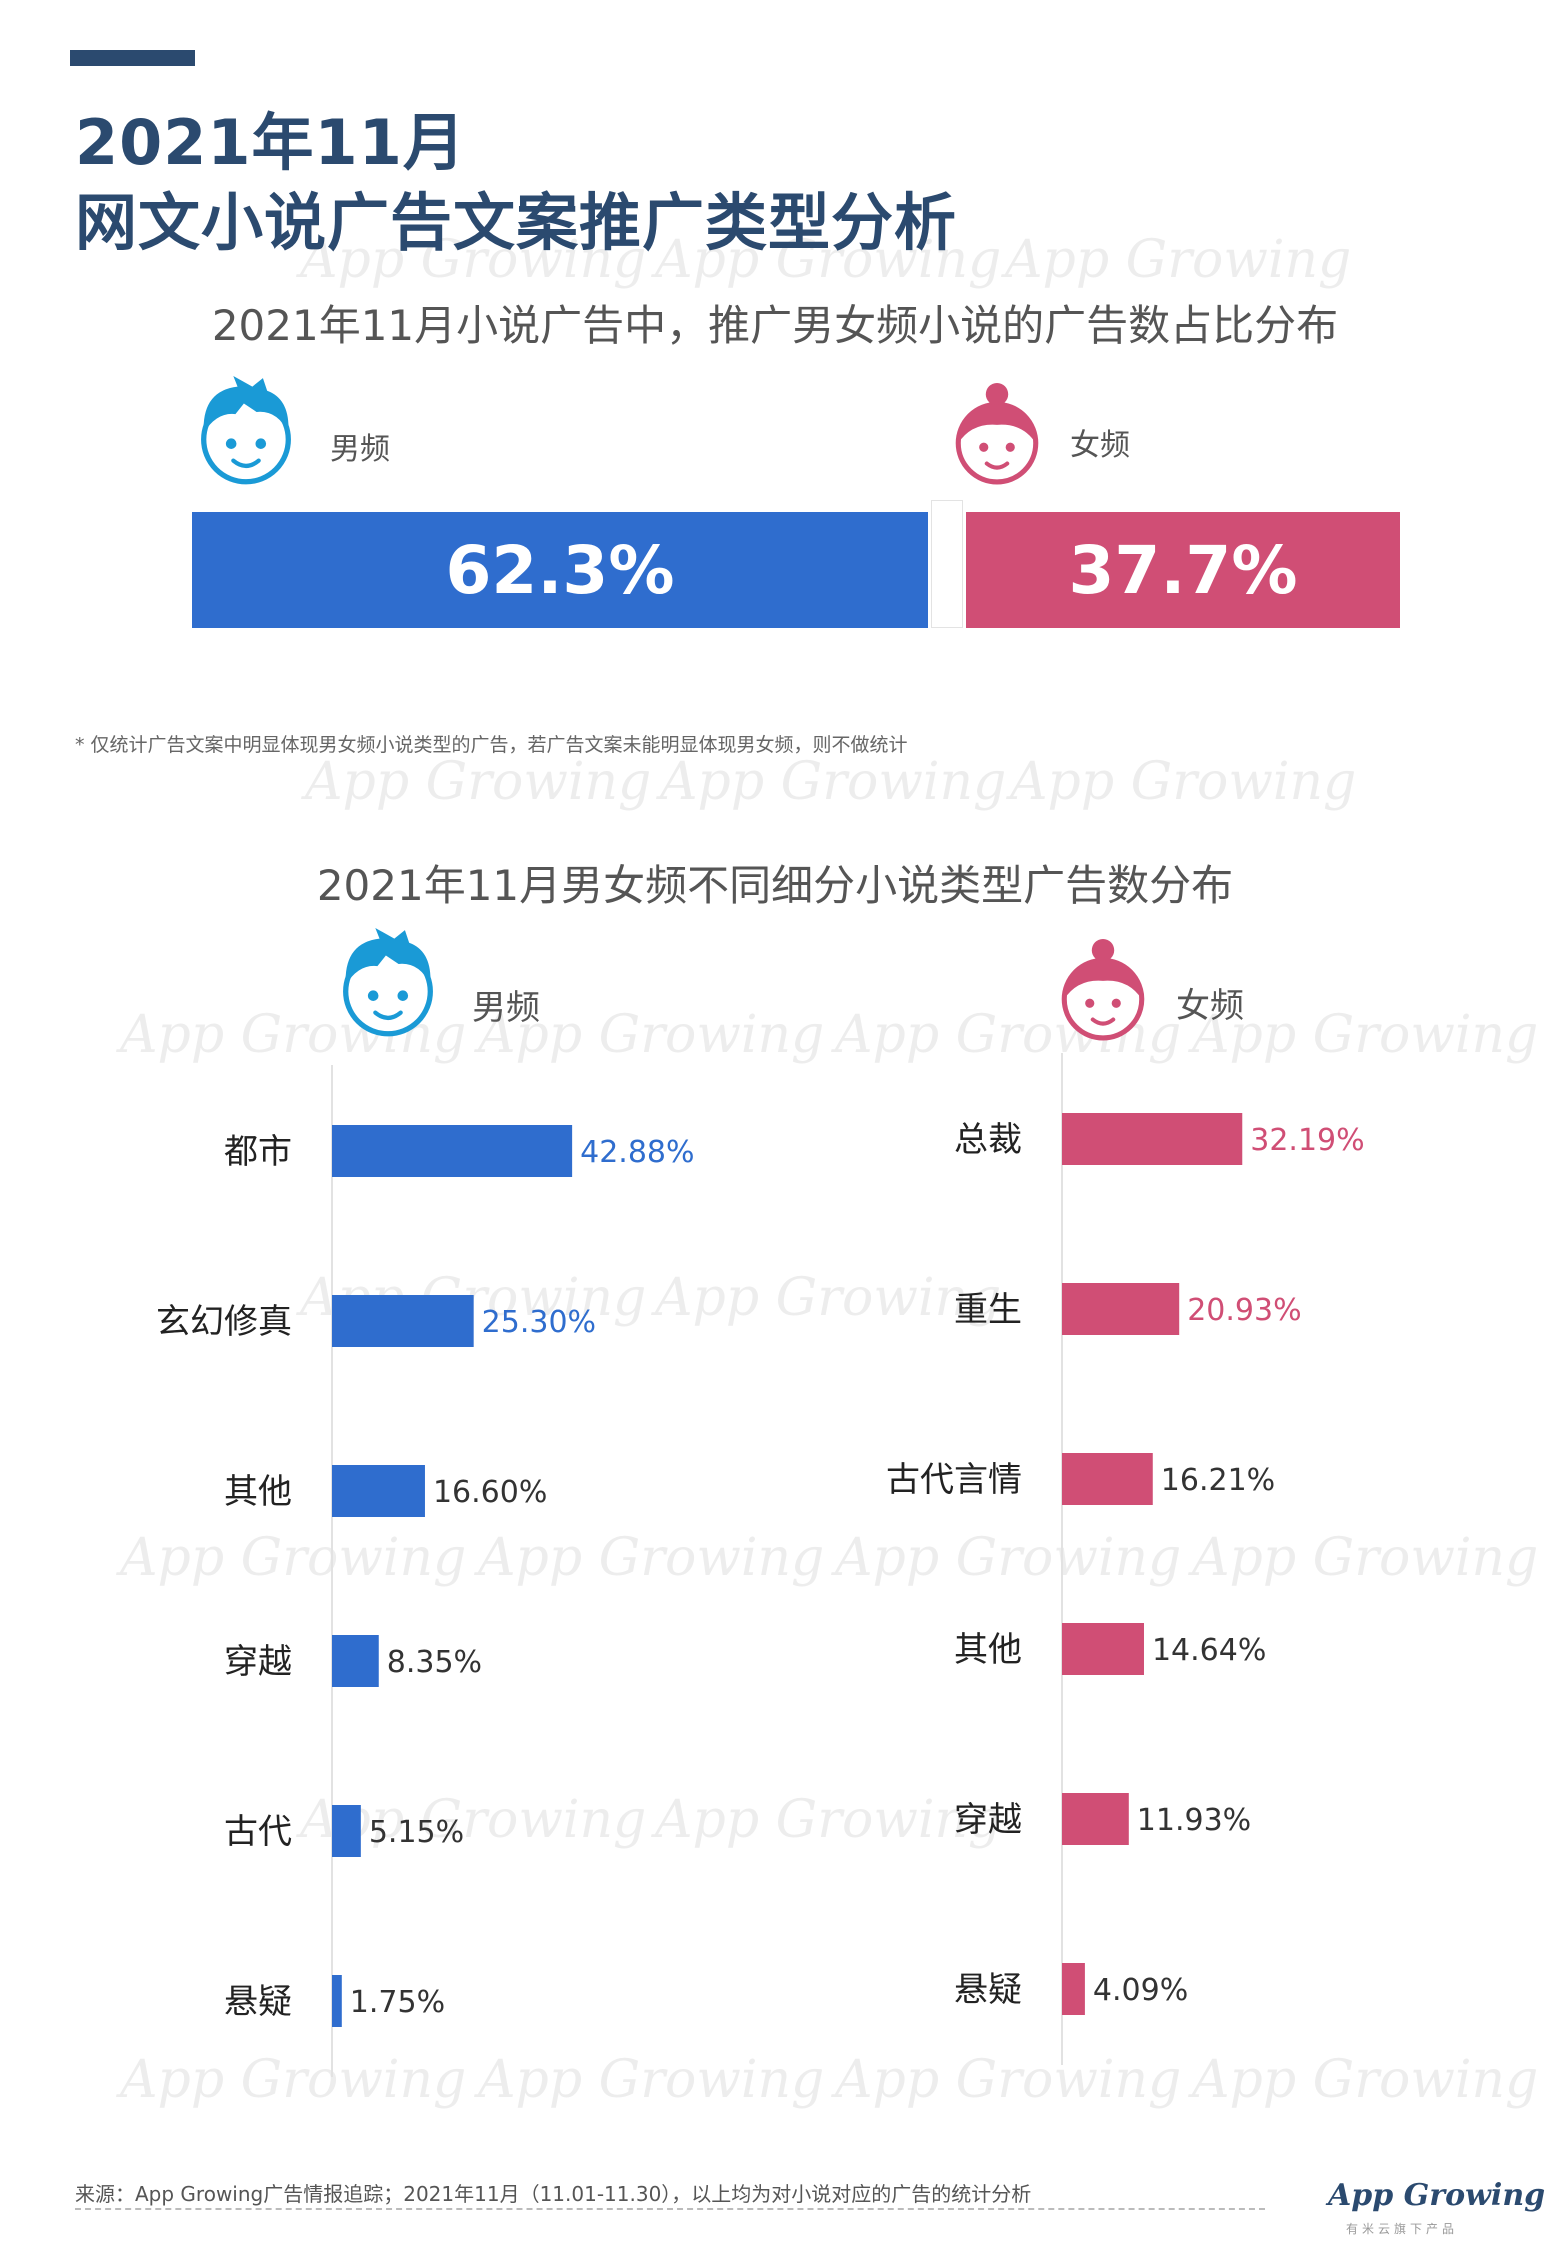 The height and width of the screenshot is (2268, 1550). I want to click on title-accent-bar, so click(132, 58).